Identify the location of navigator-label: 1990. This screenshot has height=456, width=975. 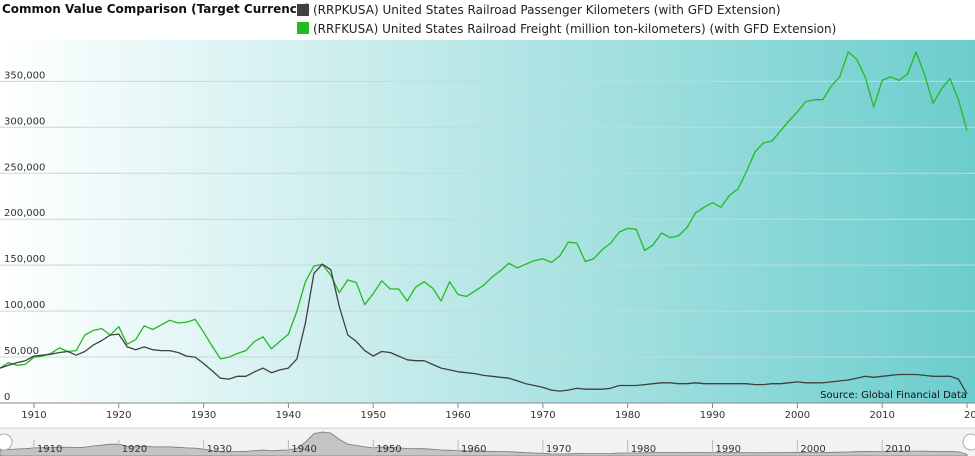
(728, 449).